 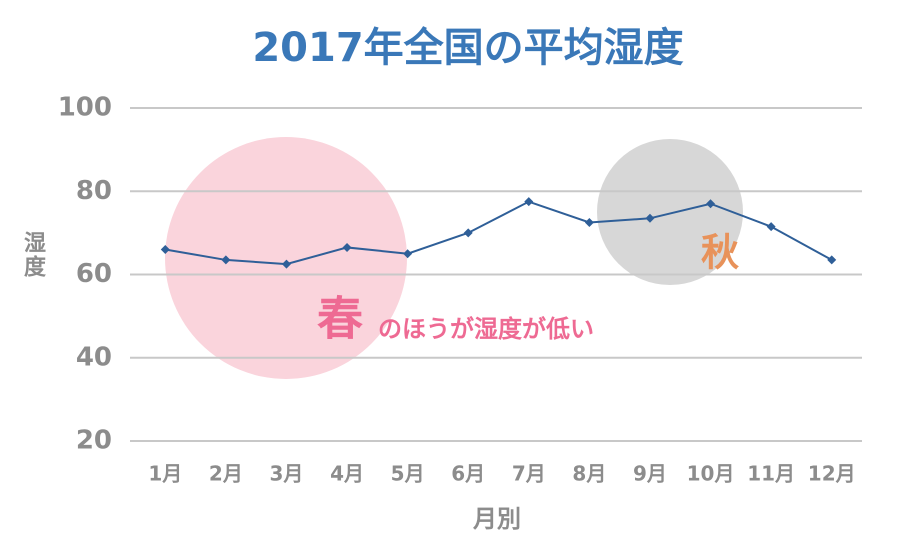 What do you see at coordinates (226, 474) in the screenshot?
I see `x-tick-label: 2月` at bounding box center [226, 474].